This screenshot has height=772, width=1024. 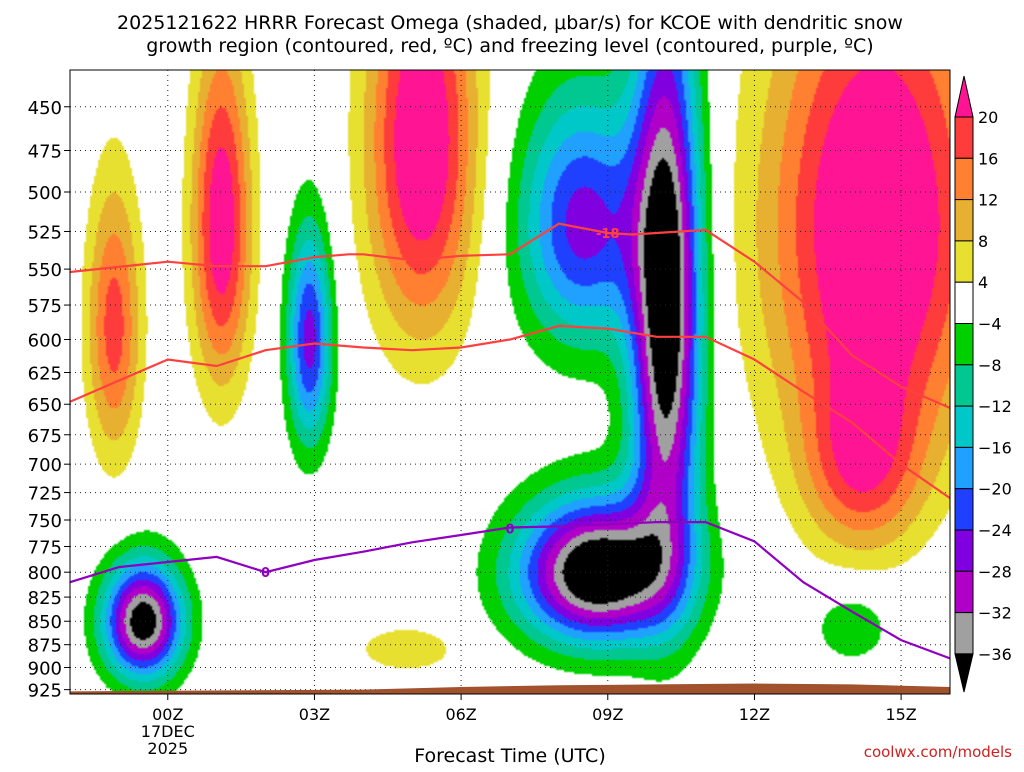 I want to click on y-tick-label: 925, so click(x=45, y=691).